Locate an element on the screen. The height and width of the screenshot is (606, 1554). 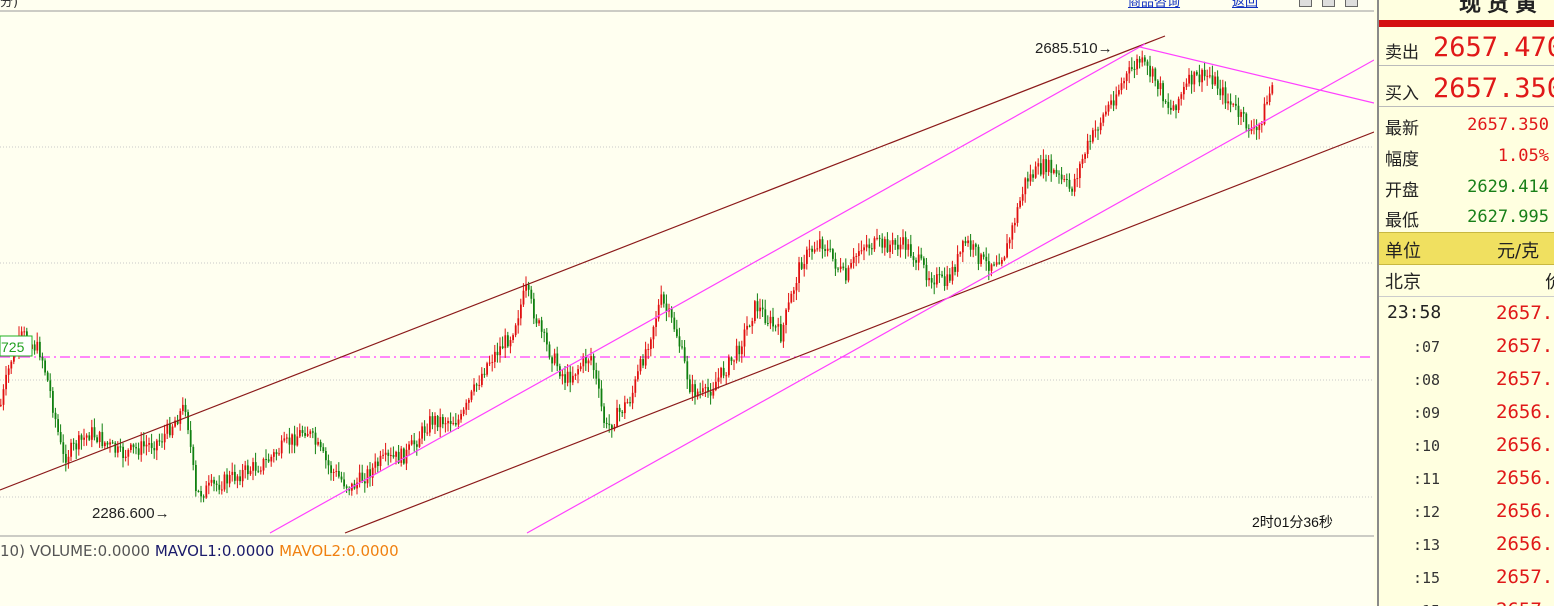
tick-row: :15 2657. is located at coordinates (1466, 577).